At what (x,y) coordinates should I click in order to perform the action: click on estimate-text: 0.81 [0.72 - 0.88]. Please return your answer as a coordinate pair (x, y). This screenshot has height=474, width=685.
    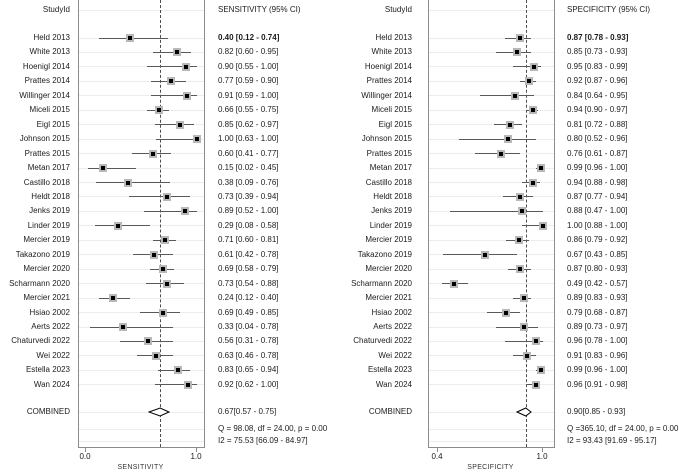
    Looking at the image, I should click on (597, 124).